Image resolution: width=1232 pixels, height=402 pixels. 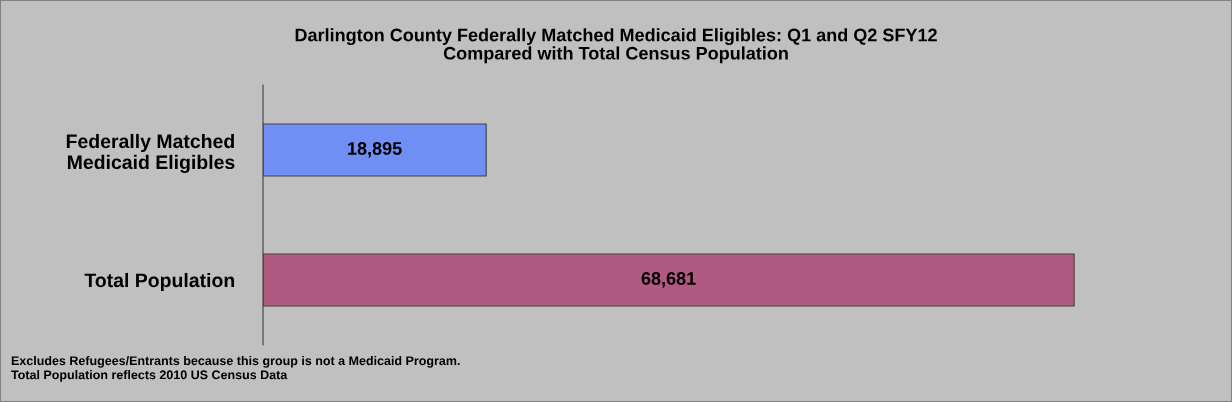 What do you see at coordinates (235, 361) in the screenshot?
I see `text: Excludes Refugees/Entrants because this group is not a Medicaid Program.` at bounding box center [235, 361].